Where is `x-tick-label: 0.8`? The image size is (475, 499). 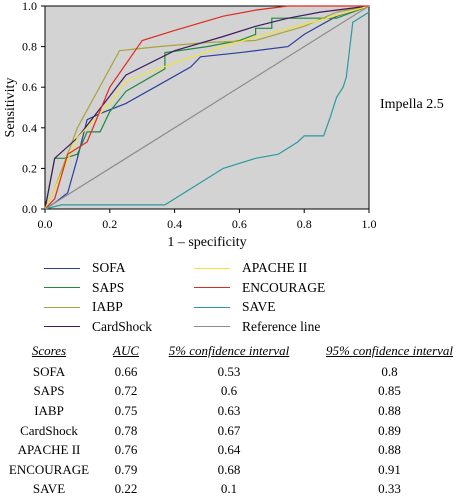 x-tick-label: 0.8 is located at coordinates (304, 224).